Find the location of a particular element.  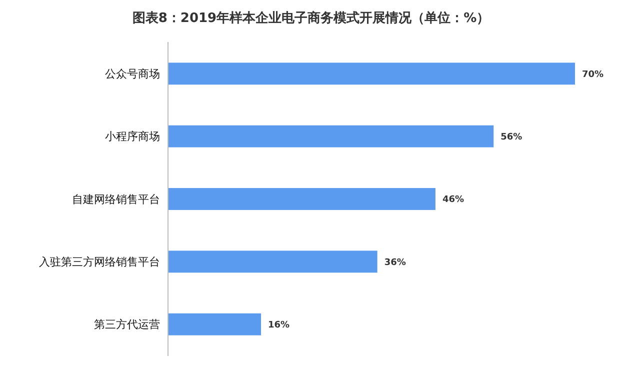

chart-title: 图表8：2019年样本企业电子商务模式开展情况（单位：%） is located at coordinates (311, 18).